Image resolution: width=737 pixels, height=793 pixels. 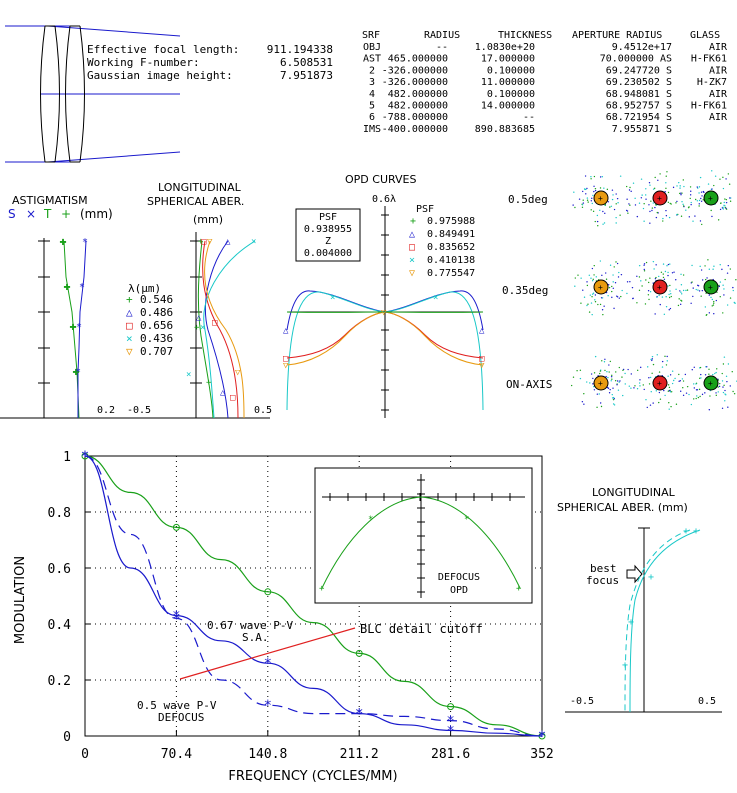 What do you see at coordinates (639, 94) in the screenshot?
I see `table-cell: 68.948081 S` at bounding box center [639, 94].